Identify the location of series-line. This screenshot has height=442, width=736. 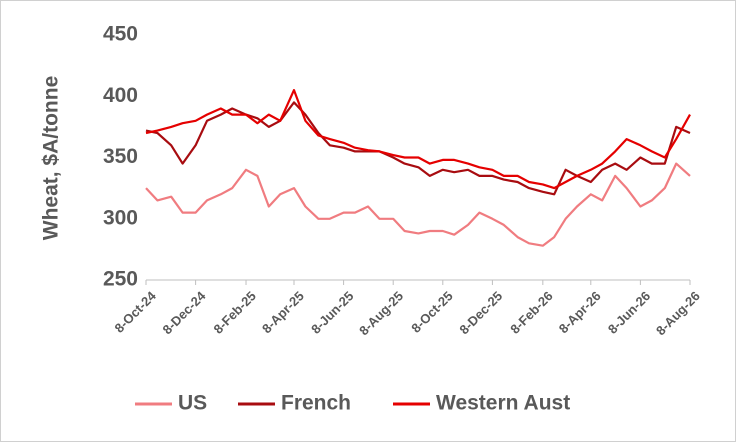
(418, 204).